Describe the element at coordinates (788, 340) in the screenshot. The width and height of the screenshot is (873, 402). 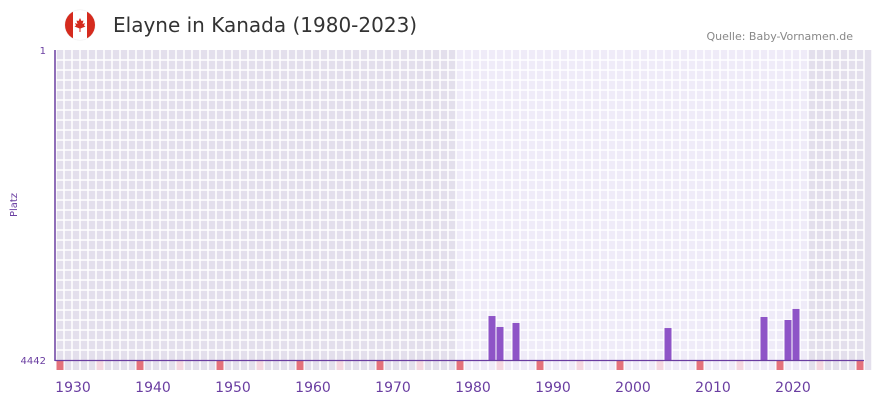
I see `bar-2019` at that location.